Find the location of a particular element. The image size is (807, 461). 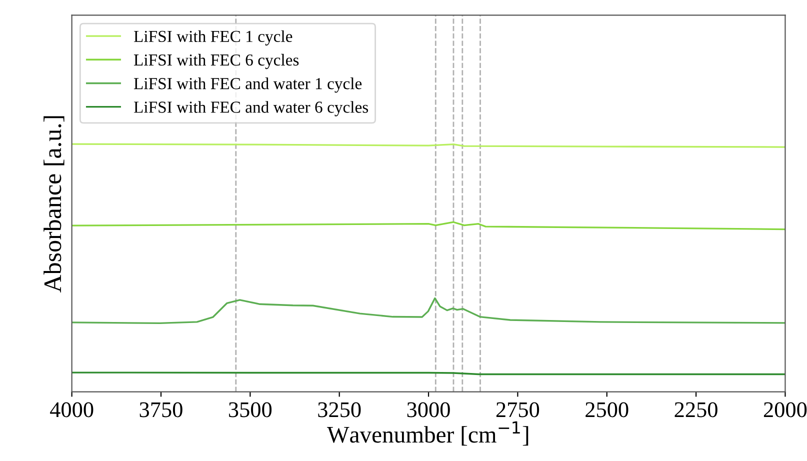

x-tick-label: 3750 is located at coordinates (161, 410).